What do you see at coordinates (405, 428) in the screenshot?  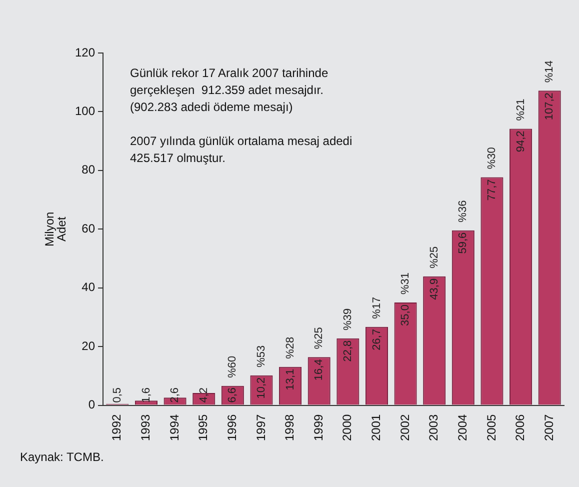 I see `x-tick-label: 2002` at bounding box center [405, 428].